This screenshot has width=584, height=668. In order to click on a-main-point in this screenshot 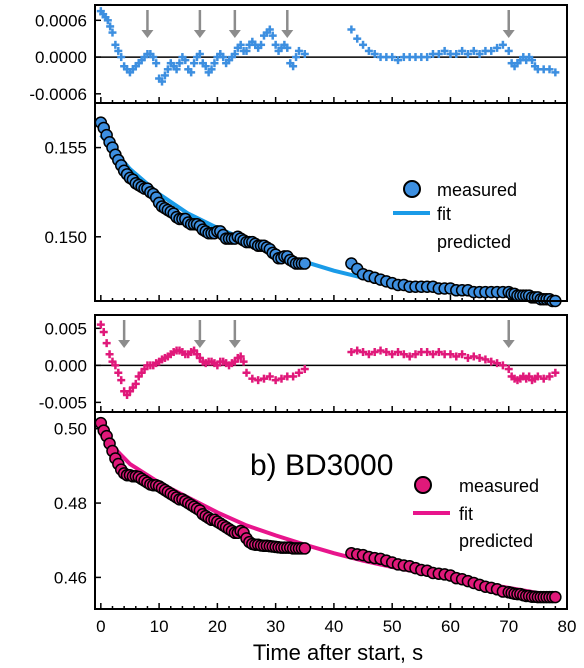, I will do `click(305, 263)`.